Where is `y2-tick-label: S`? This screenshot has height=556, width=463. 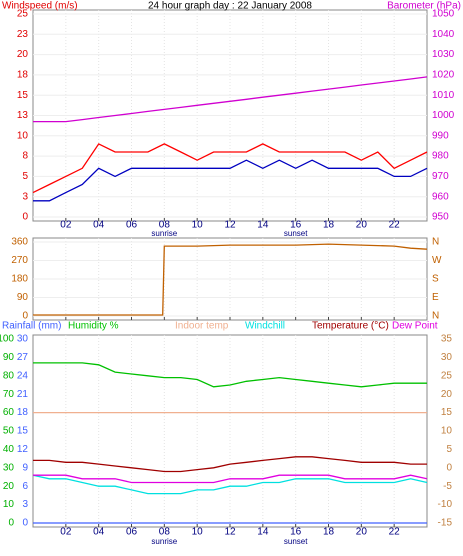 y2-tick-label: S is located at coordinates (435, 279).